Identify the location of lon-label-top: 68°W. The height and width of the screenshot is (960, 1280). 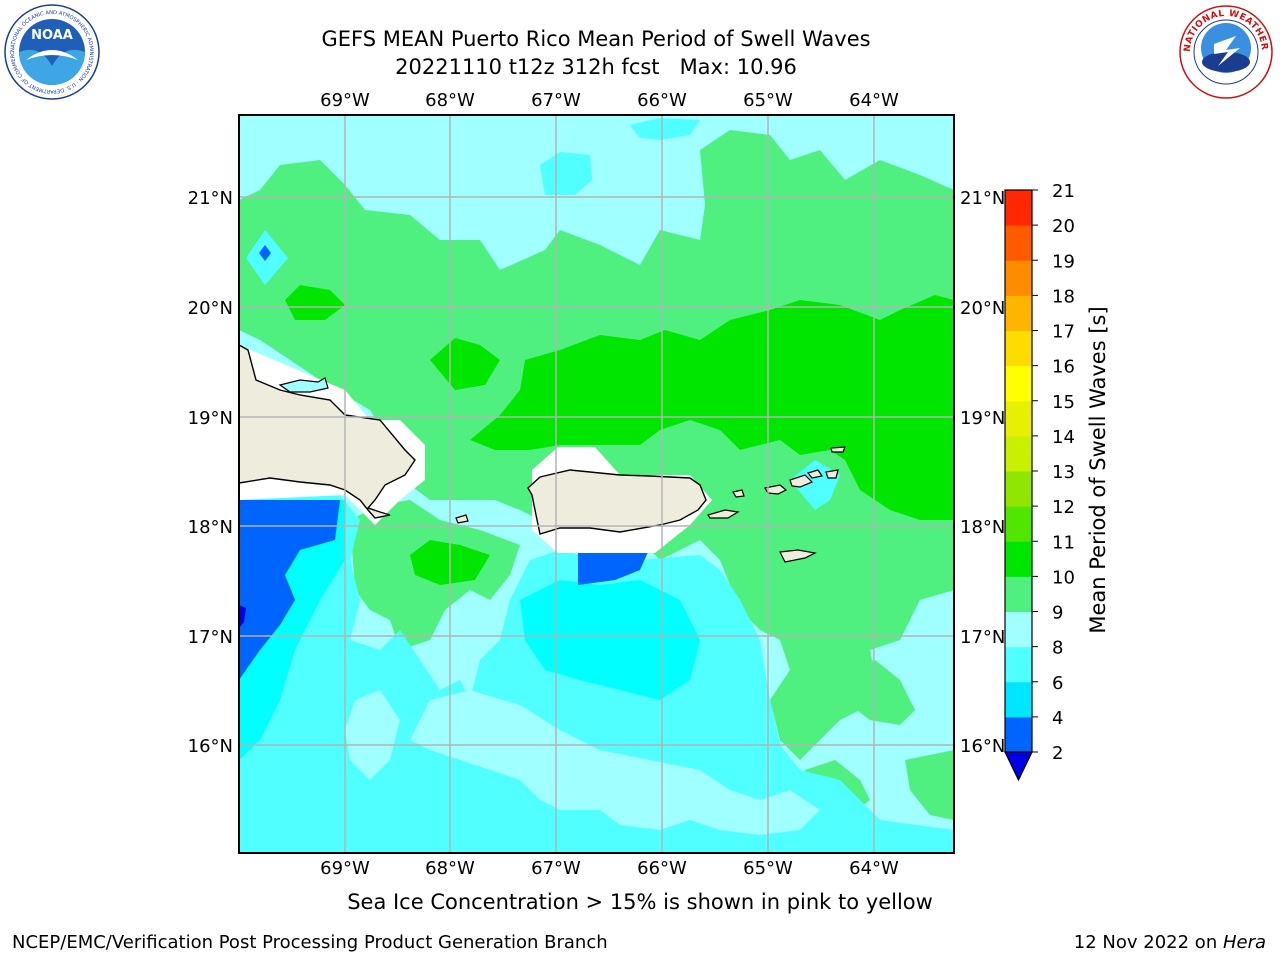
(450, 100).